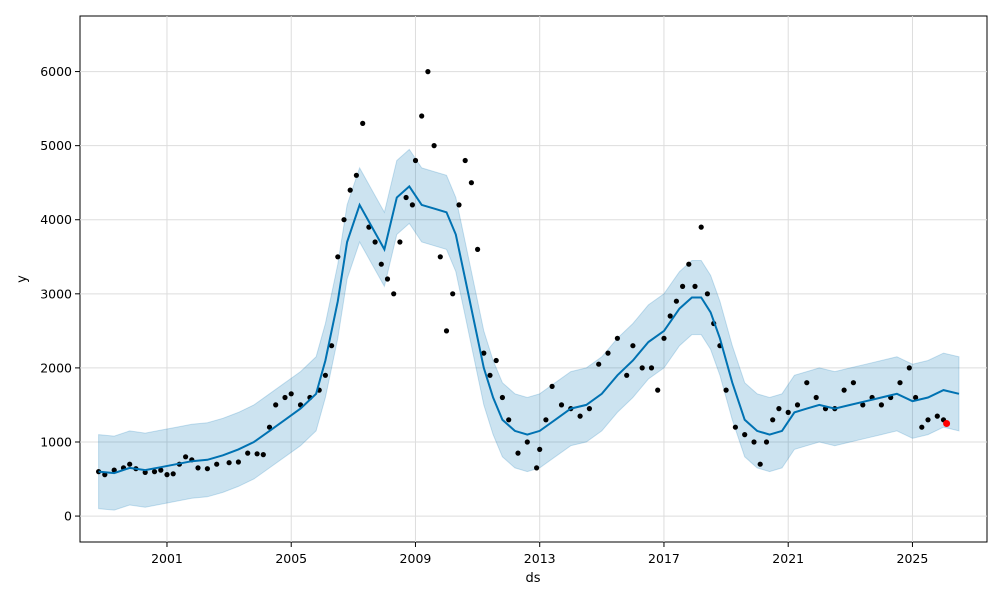 Image resolution: width=1000 pixels, height=600 pixels. I want to click on x-axis-ticks: 2001 2005 2009 2013 2017 2021 2025, so click(539, 554).